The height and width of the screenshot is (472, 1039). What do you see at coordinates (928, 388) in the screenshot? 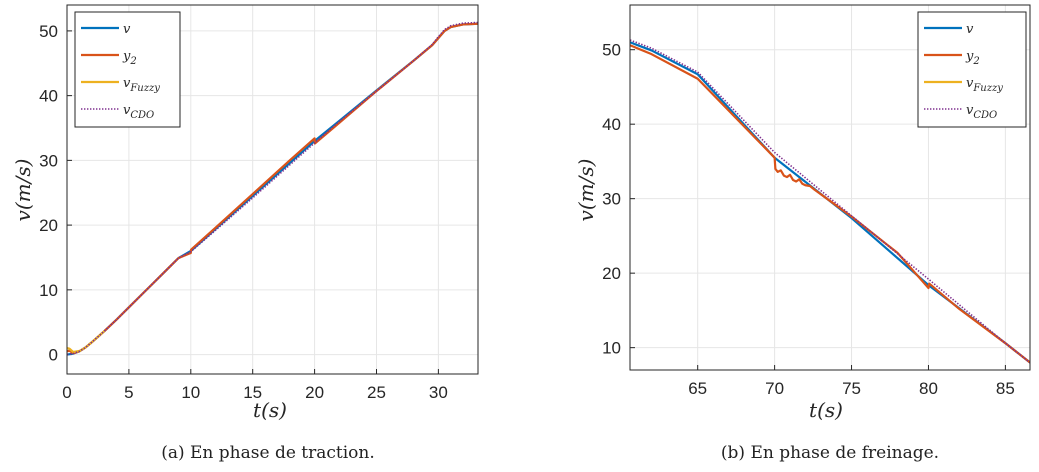
I see `x-tick-label: 80` at bounding box center [928, 388].